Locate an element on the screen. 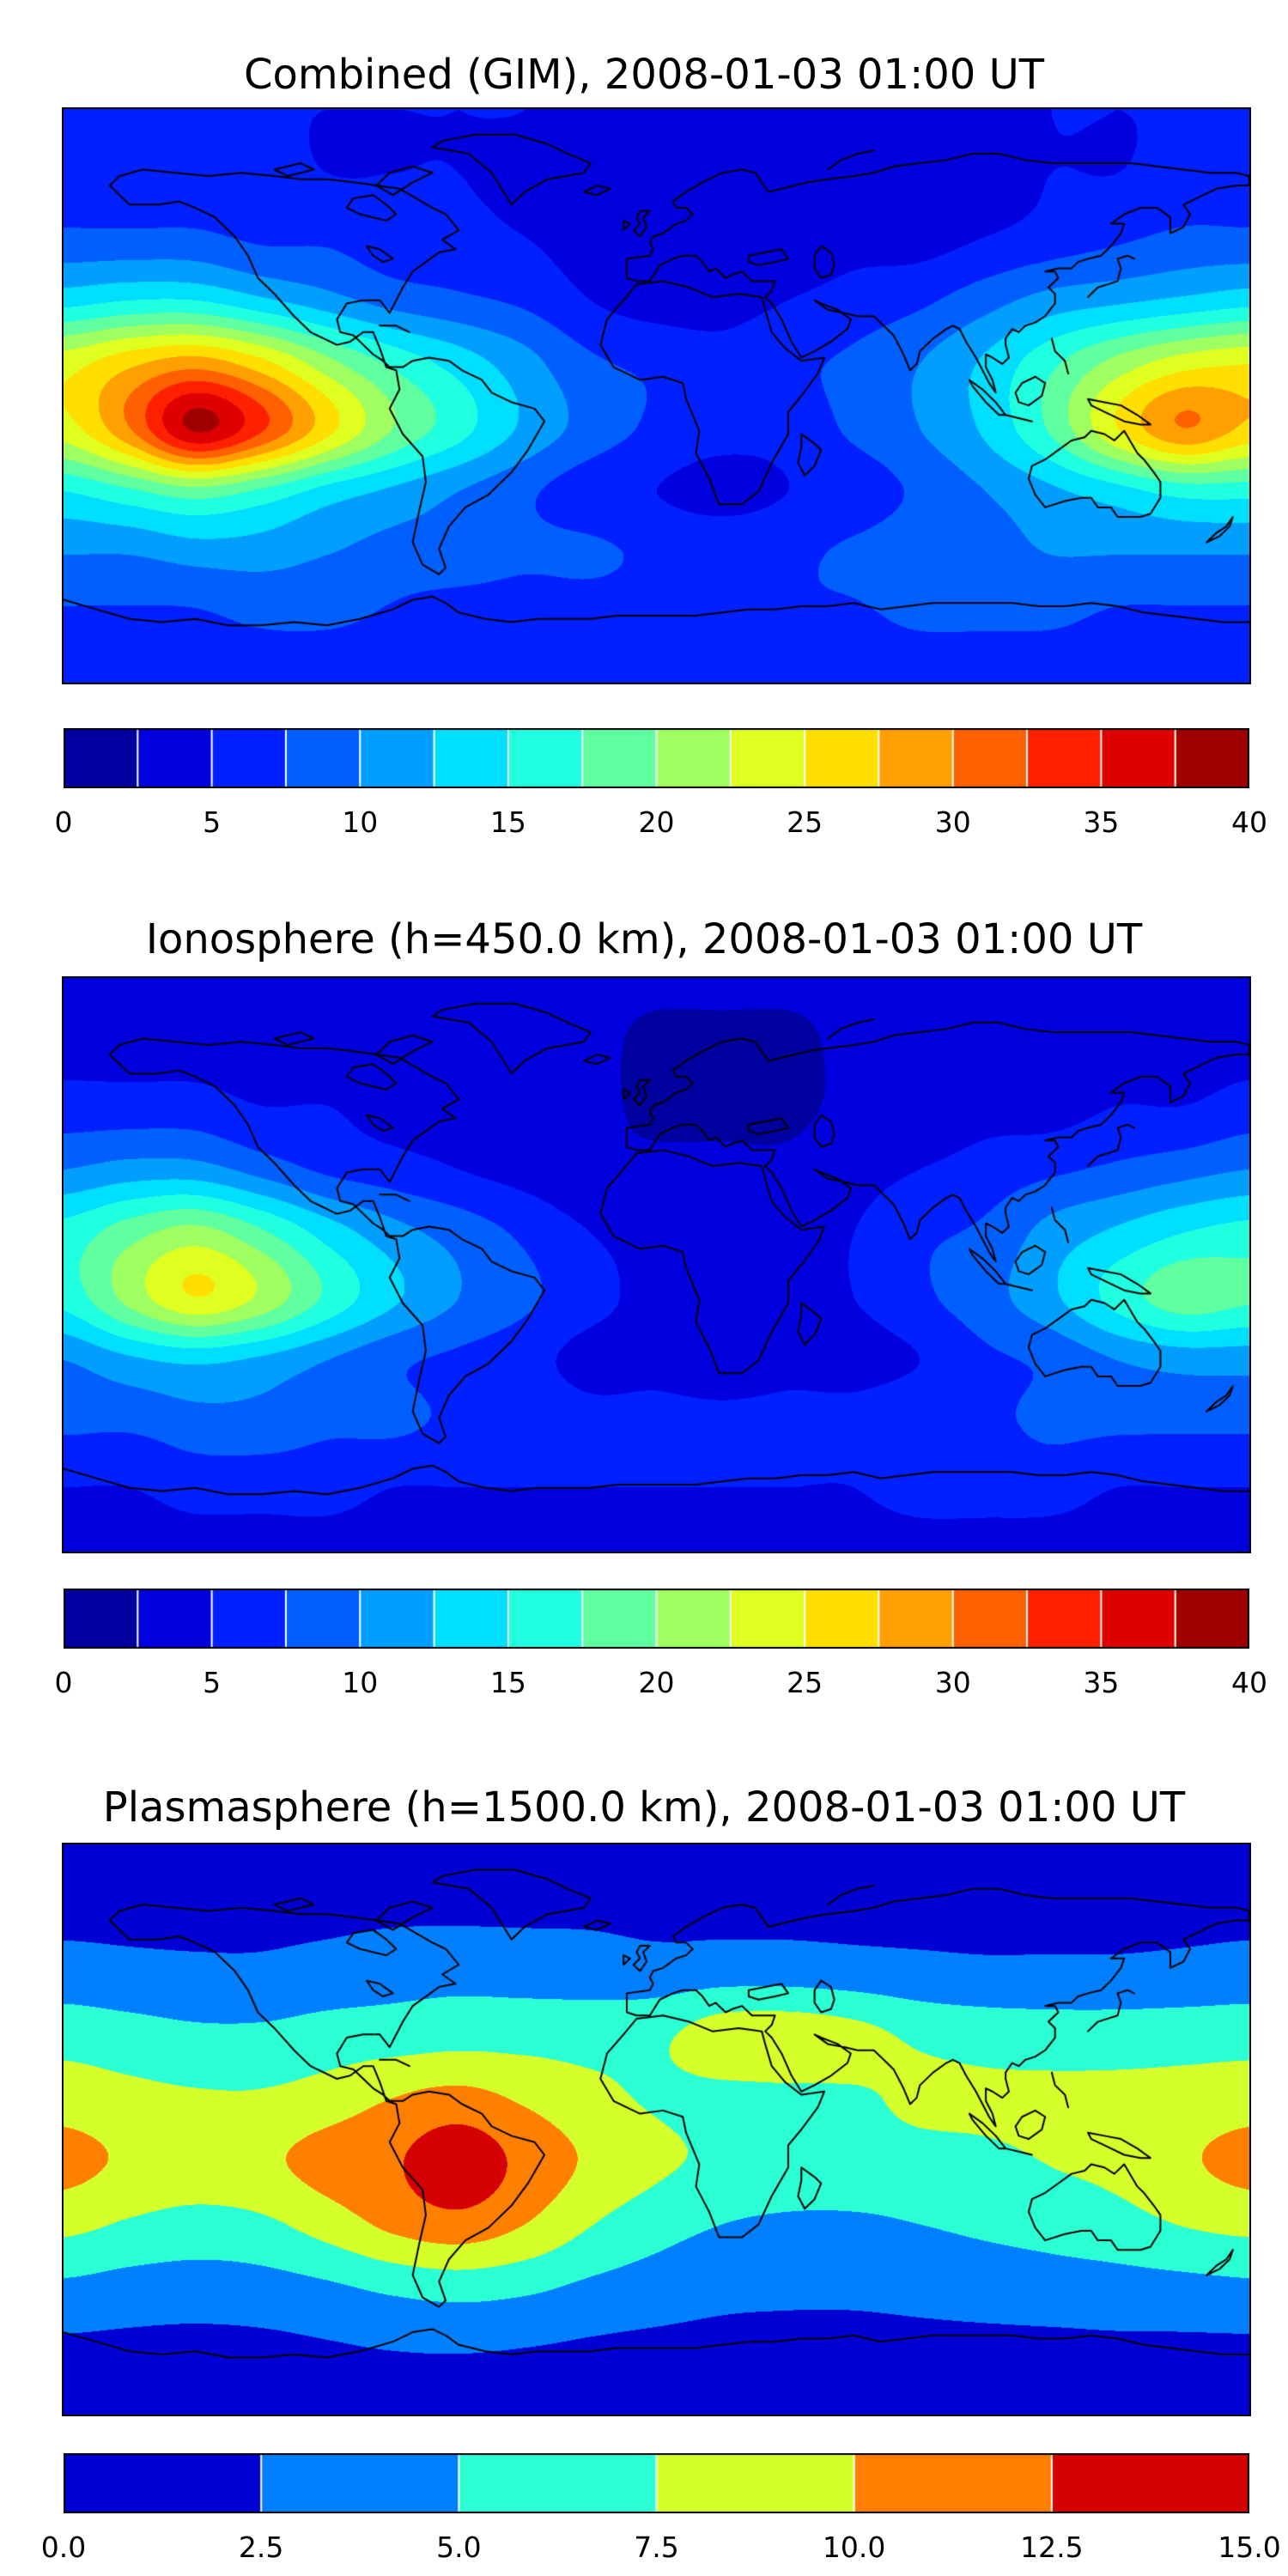  colorbar-combined is located at coordinates (656, 758).